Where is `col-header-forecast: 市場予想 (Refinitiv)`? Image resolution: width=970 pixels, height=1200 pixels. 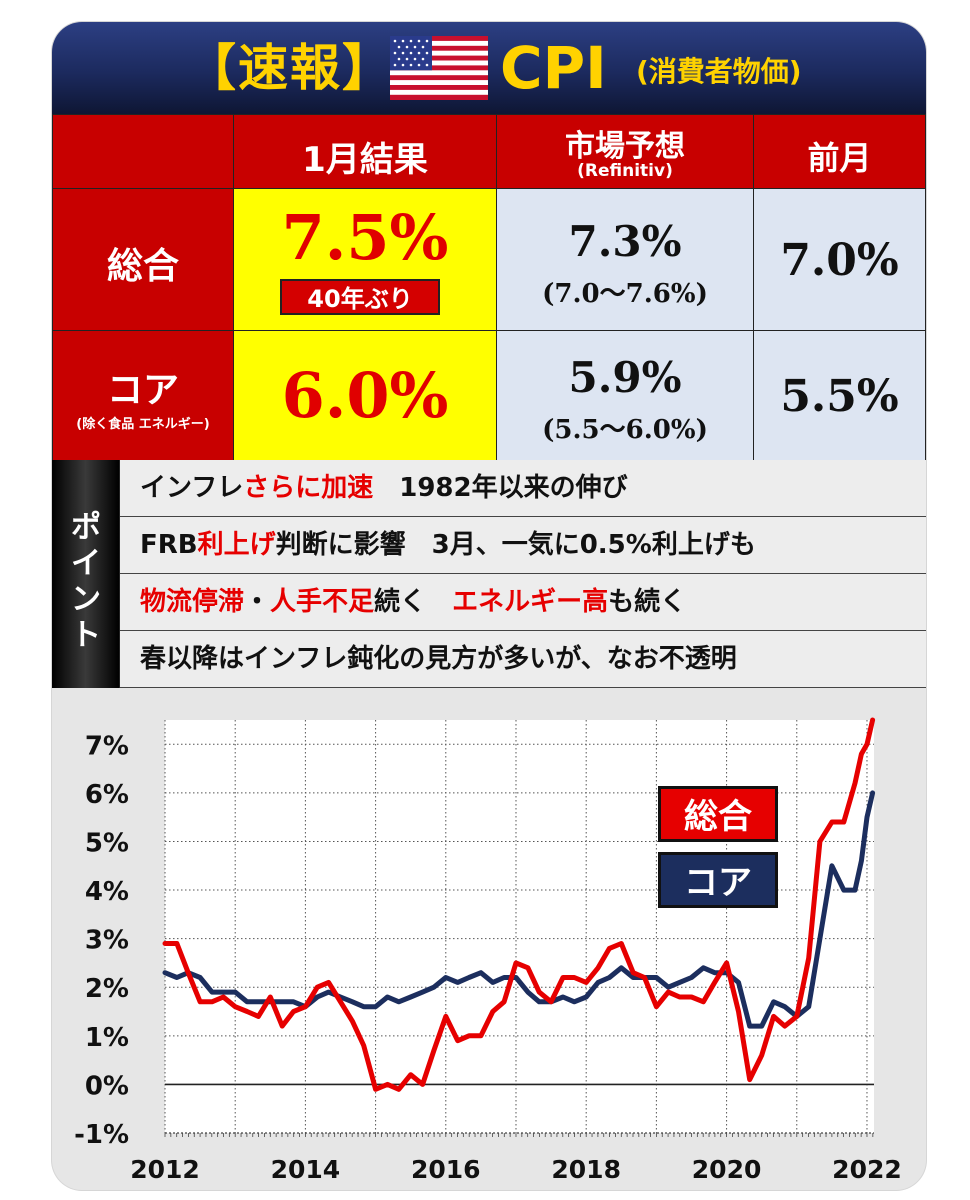 col-header-forecast: 市場予想 (Refinitiv) is located at coordinates (625, 151).